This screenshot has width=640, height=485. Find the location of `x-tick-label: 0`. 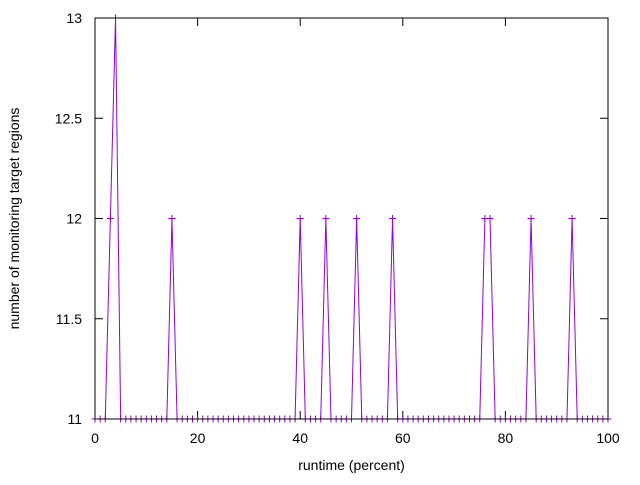

x-tick-label: 0 is located at coordinates (95, 438).